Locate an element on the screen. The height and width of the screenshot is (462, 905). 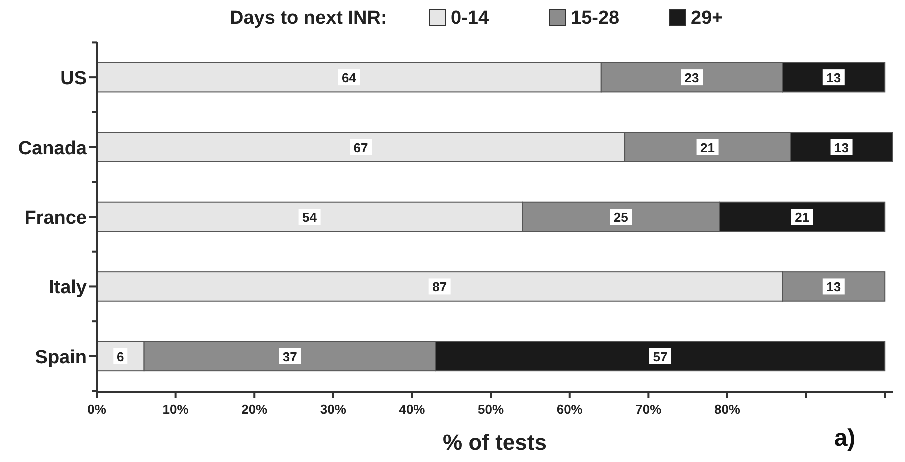
data-label: 23 is located at coordinates (692, 78).